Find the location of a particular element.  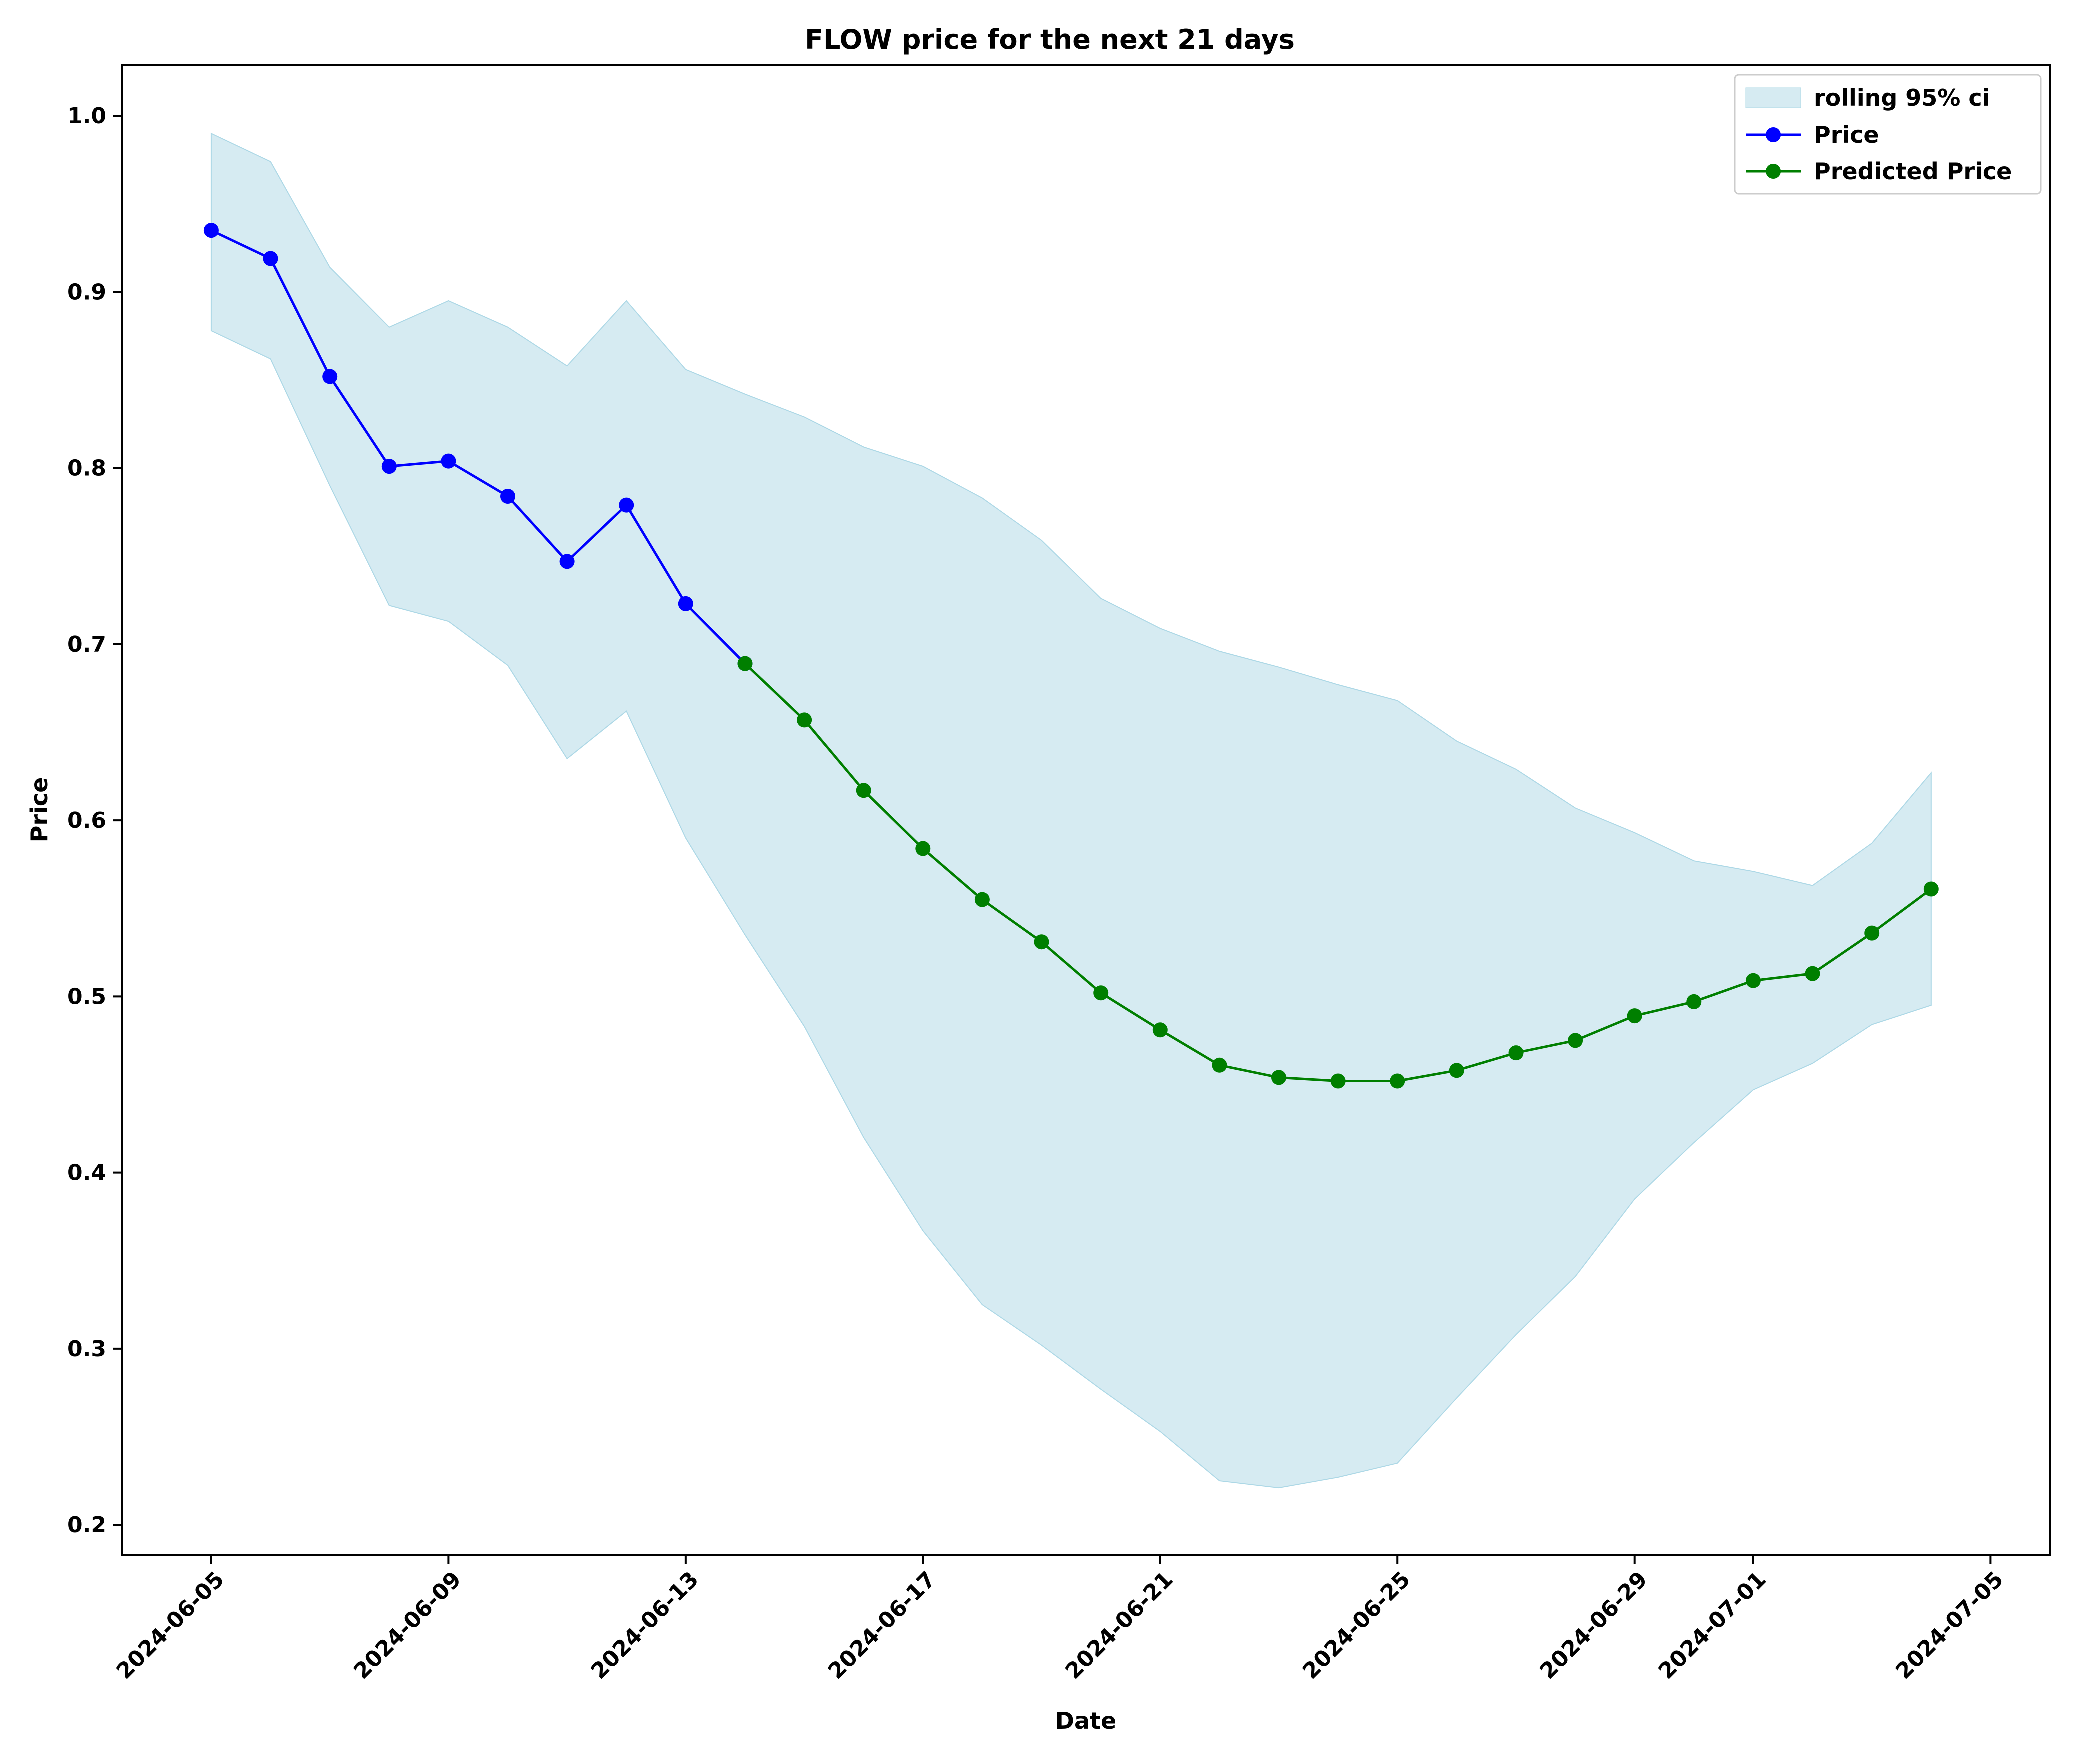

y-axis: 0.2 0.3 0.4 0.5 0.6 0.7 0.8 0.9 1.0 is located at coordinates (95, 821).